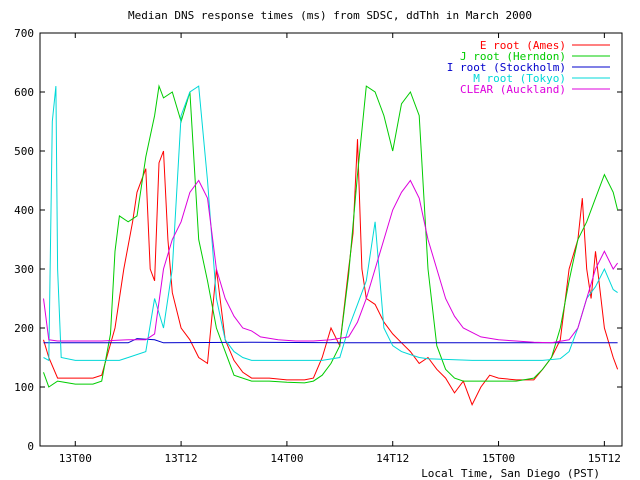  Describe the element at coordinates (513, 89) in the screenshot. I see `legend-label: CLEAR (Auckland)` at that location.